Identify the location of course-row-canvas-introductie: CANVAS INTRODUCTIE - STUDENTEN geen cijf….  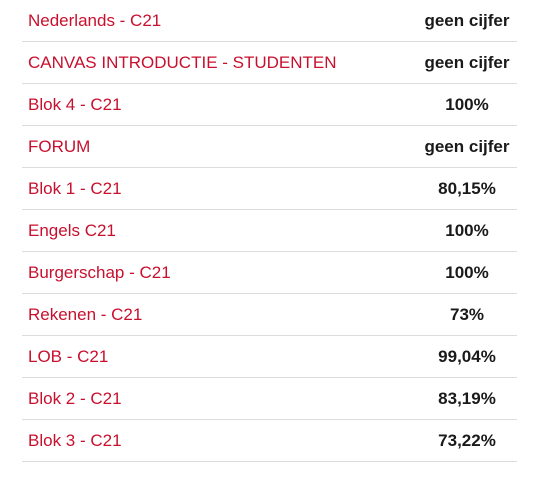
(269, 63).